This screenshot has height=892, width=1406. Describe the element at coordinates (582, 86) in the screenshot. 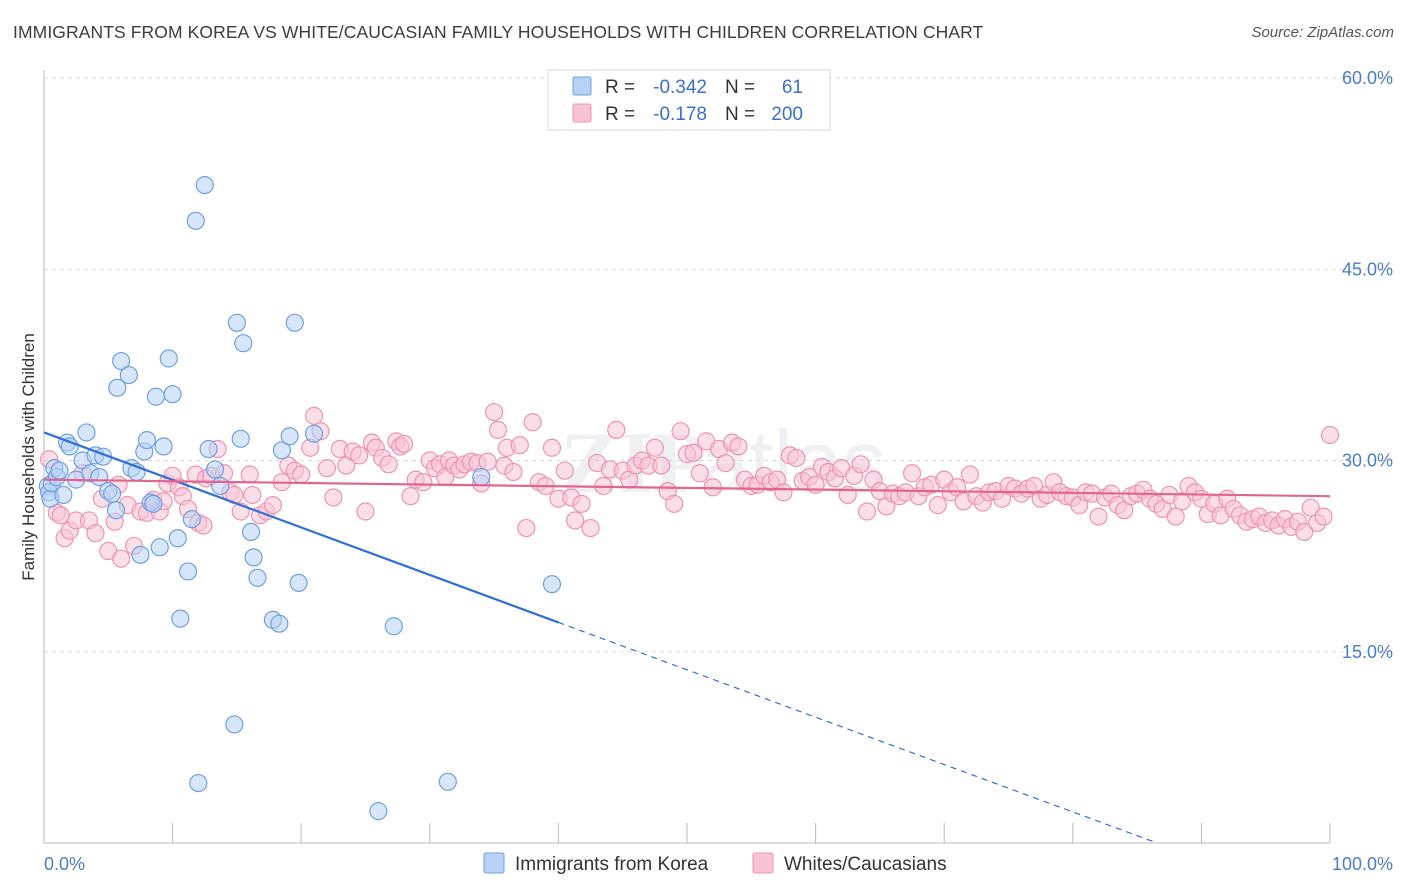

I see `legend-swatch-korea` at that location.